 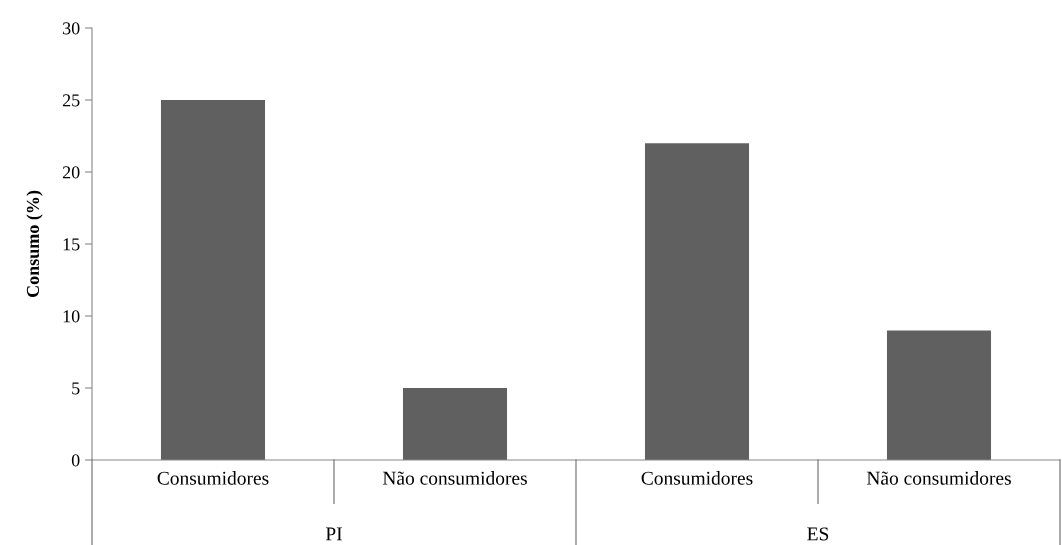 What do you see at coordinates (71, 28) in the screenshot?
I see `y-tick-label: 30` at bounding box center [71, 28].